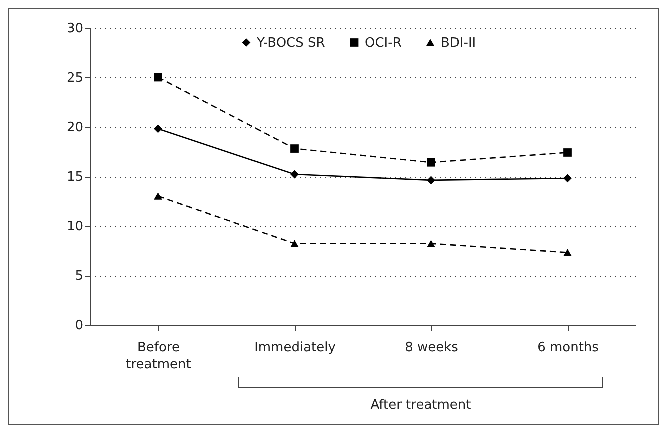 This screenshot has height=432, width=666. I want to click on legend-label: OCI-R, so click(383, 43).